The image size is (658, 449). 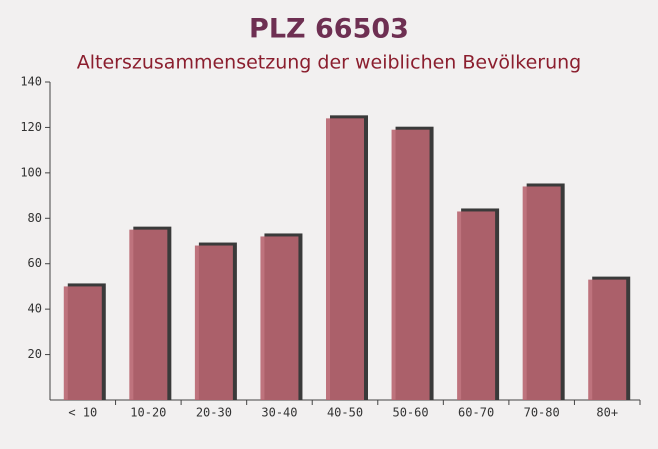 I want to click on x-tick-label: 80+, so click(x=607, y=413).